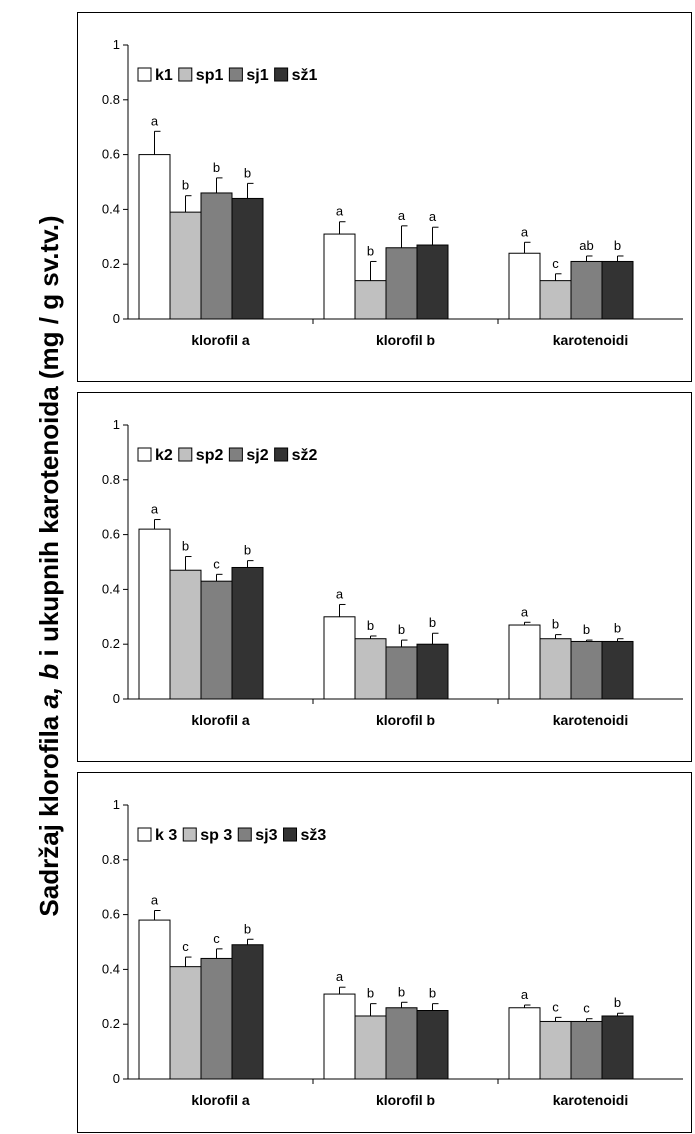 The height and width of the screenshot is (1134, 695). What do you see at coordinates (266, 835) in the screenshot?
I see `legend-label: sj3` at bounding box center [266, 835].